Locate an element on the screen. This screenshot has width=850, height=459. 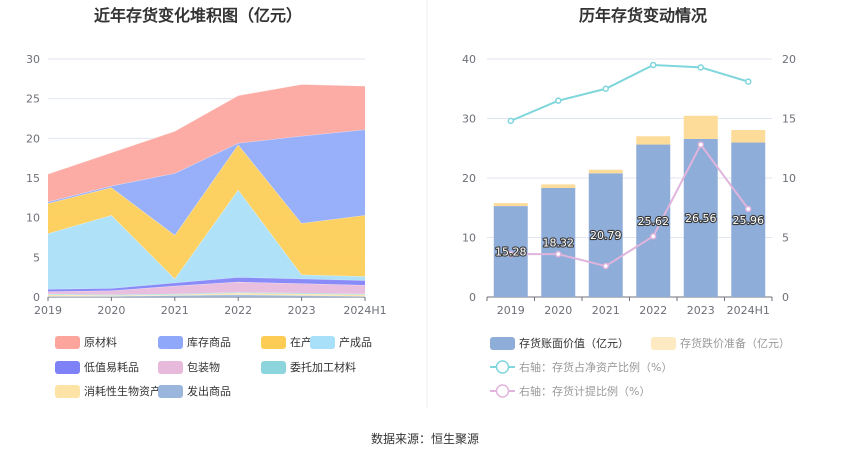
right-x-tick-label: 2020 is located at coordinates (558, 310).